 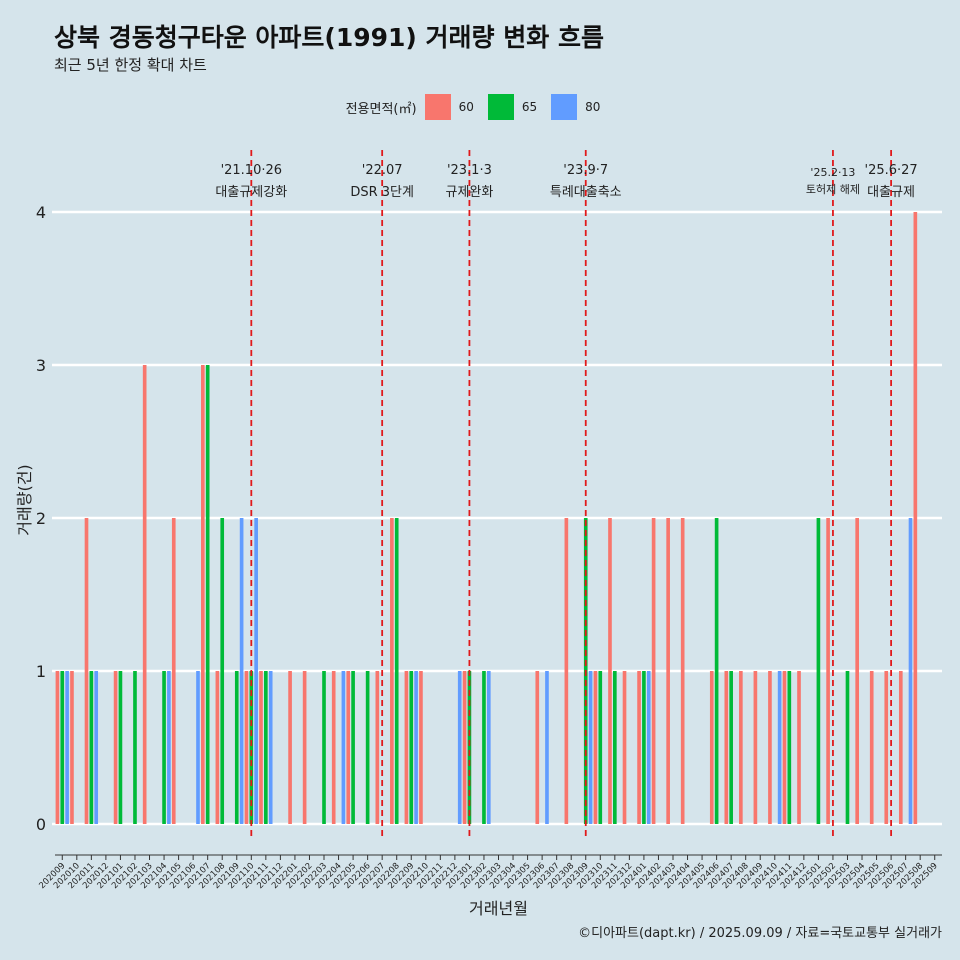 I want to click on event-label: 규제완화, so click(x=469, y=192).